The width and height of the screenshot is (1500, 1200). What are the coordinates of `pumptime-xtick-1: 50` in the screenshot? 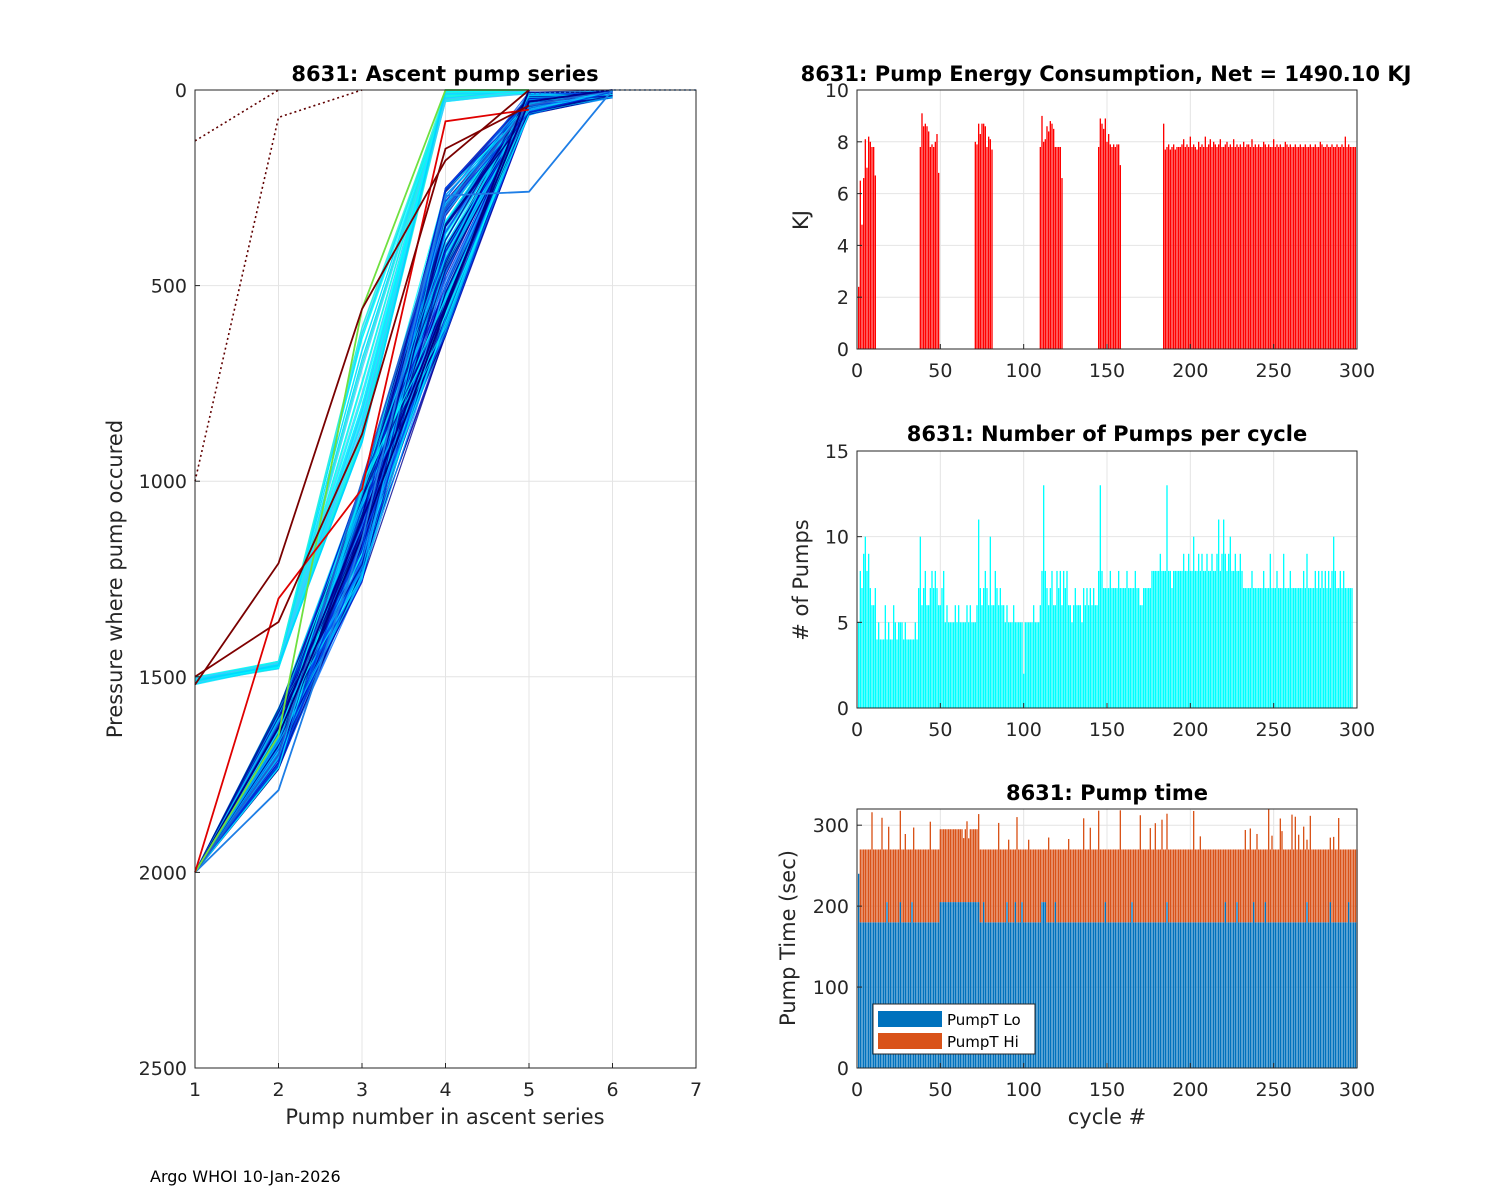 It's located at (940, 1090).